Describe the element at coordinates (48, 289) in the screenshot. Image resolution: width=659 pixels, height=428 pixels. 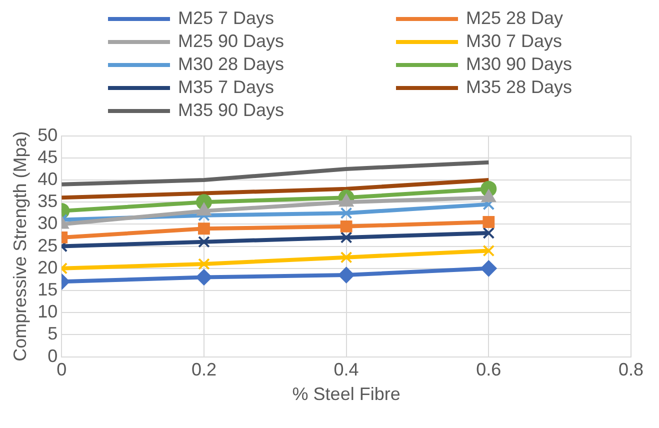
I see `y-tick-label: 15` at that location.